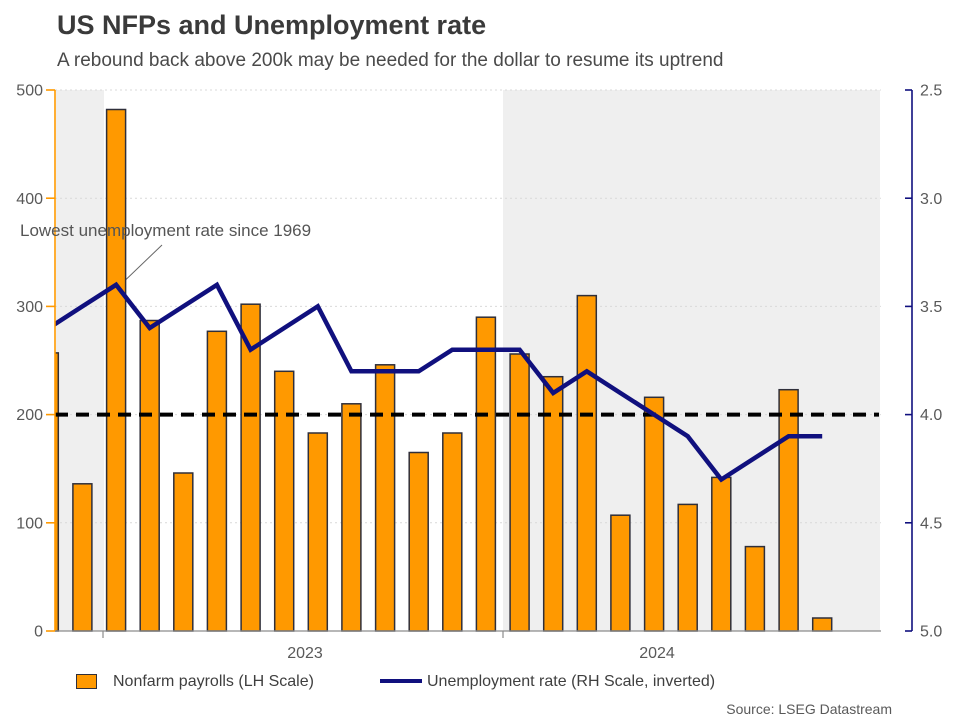 This screenshot has height=720, width=960. I want to click on legend-bar-swatch-icon, so click(86, 681).